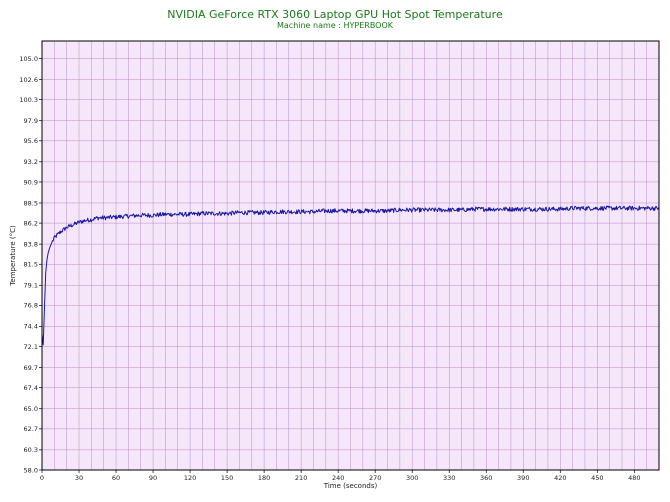 The height and width of the screenshot is (502, 670). What do you see at coordinates (31, 121) in the screenshot?
I see `y-tick-label: 97.9` at bounding box center [31, 121].